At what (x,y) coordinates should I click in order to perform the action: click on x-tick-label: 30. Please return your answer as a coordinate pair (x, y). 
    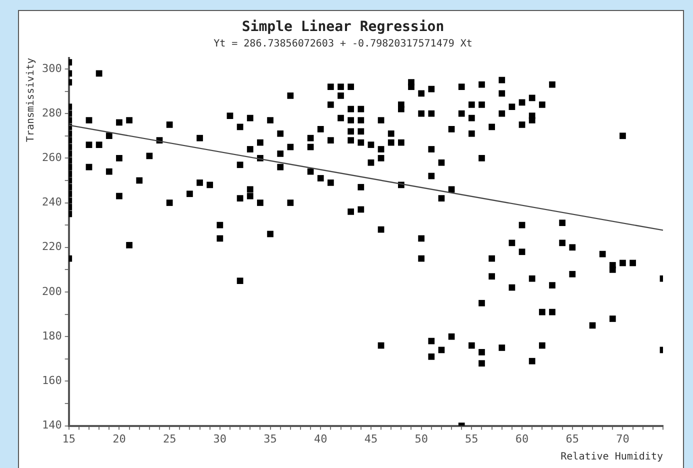
    Looking at the image, I should click on (220, 439).